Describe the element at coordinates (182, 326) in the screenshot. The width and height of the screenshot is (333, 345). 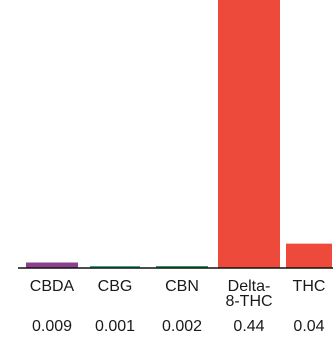
I see `value-label: 0.002` at that location.